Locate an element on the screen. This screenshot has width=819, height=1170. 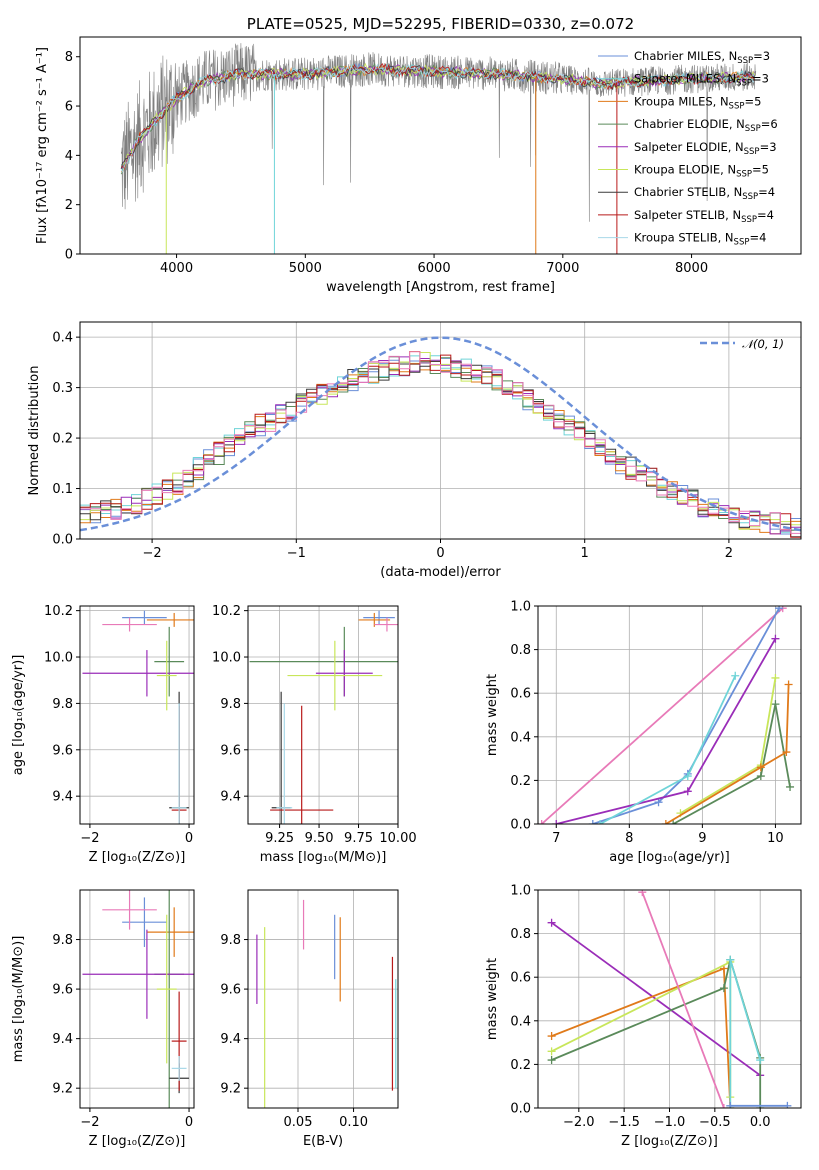
y-axis-label: age [log₁₀(age/yr)] is located at coordinates (18, 715).